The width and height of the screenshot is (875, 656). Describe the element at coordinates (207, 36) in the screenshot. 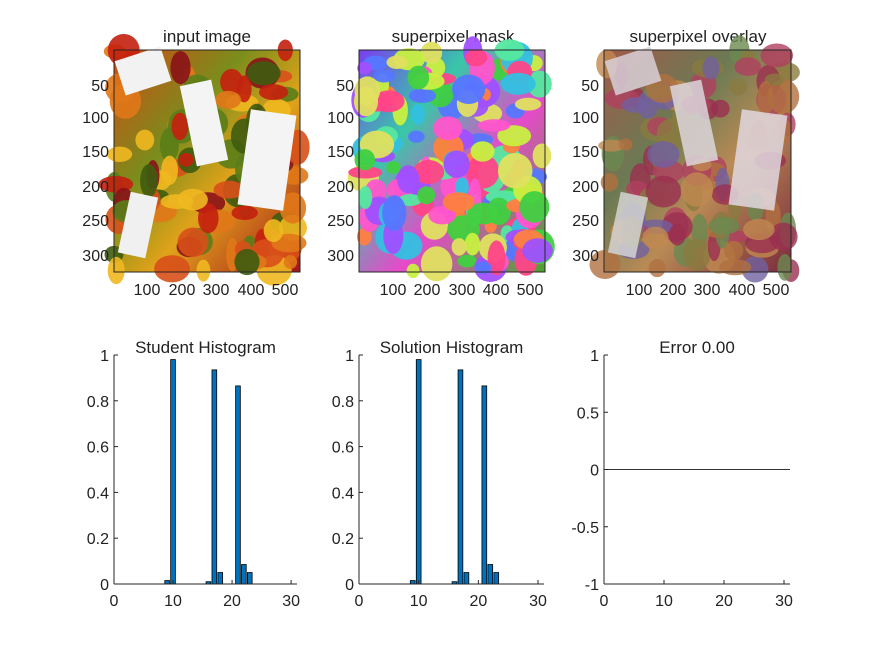

I see `input-image-title: input image` at that location.